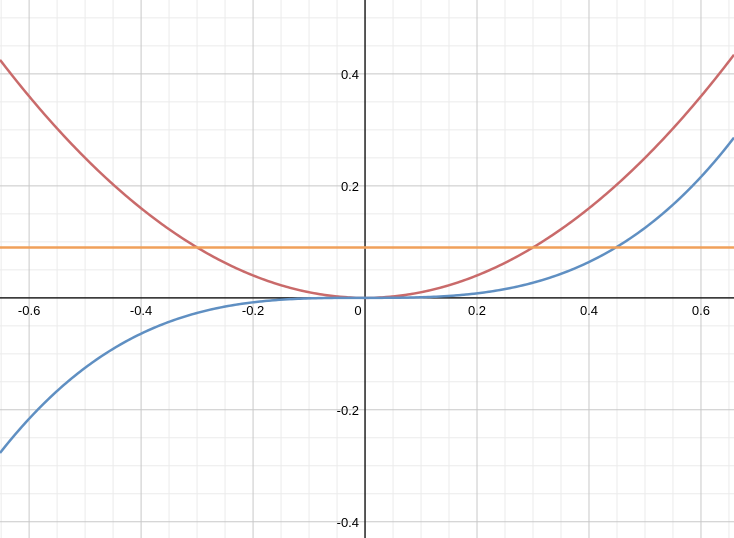 The width and height of the screenshot is (734, 538). Describe the element at coordinates (141, 310) in the screenshot. I see `x-tick-label: -0.4` at that location.